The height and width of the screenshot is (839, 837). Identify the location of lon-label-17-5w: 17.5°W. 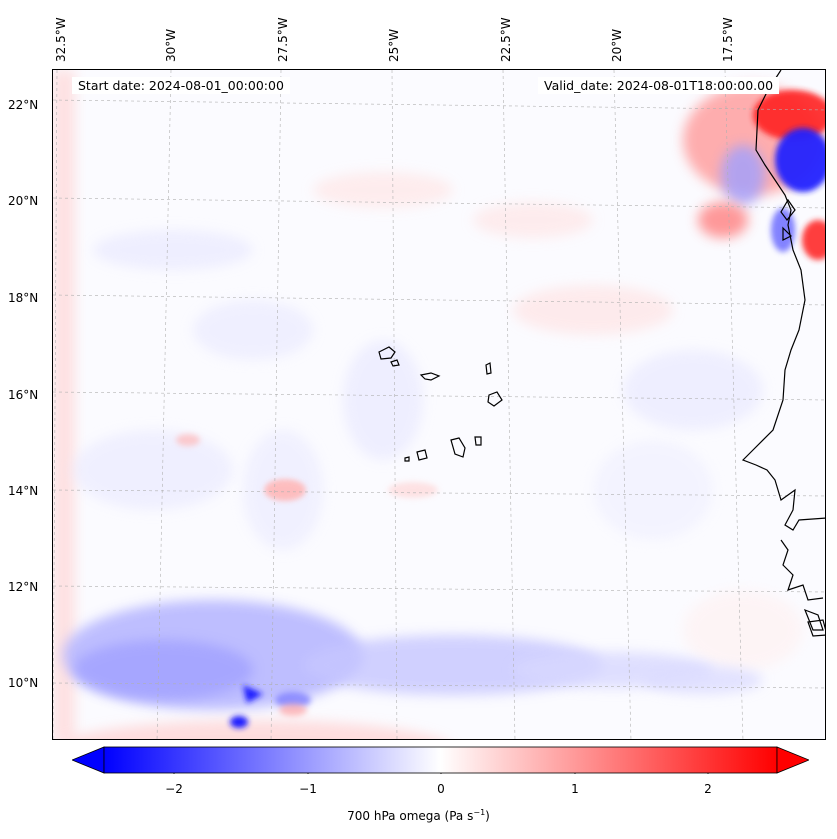
(728, 39).